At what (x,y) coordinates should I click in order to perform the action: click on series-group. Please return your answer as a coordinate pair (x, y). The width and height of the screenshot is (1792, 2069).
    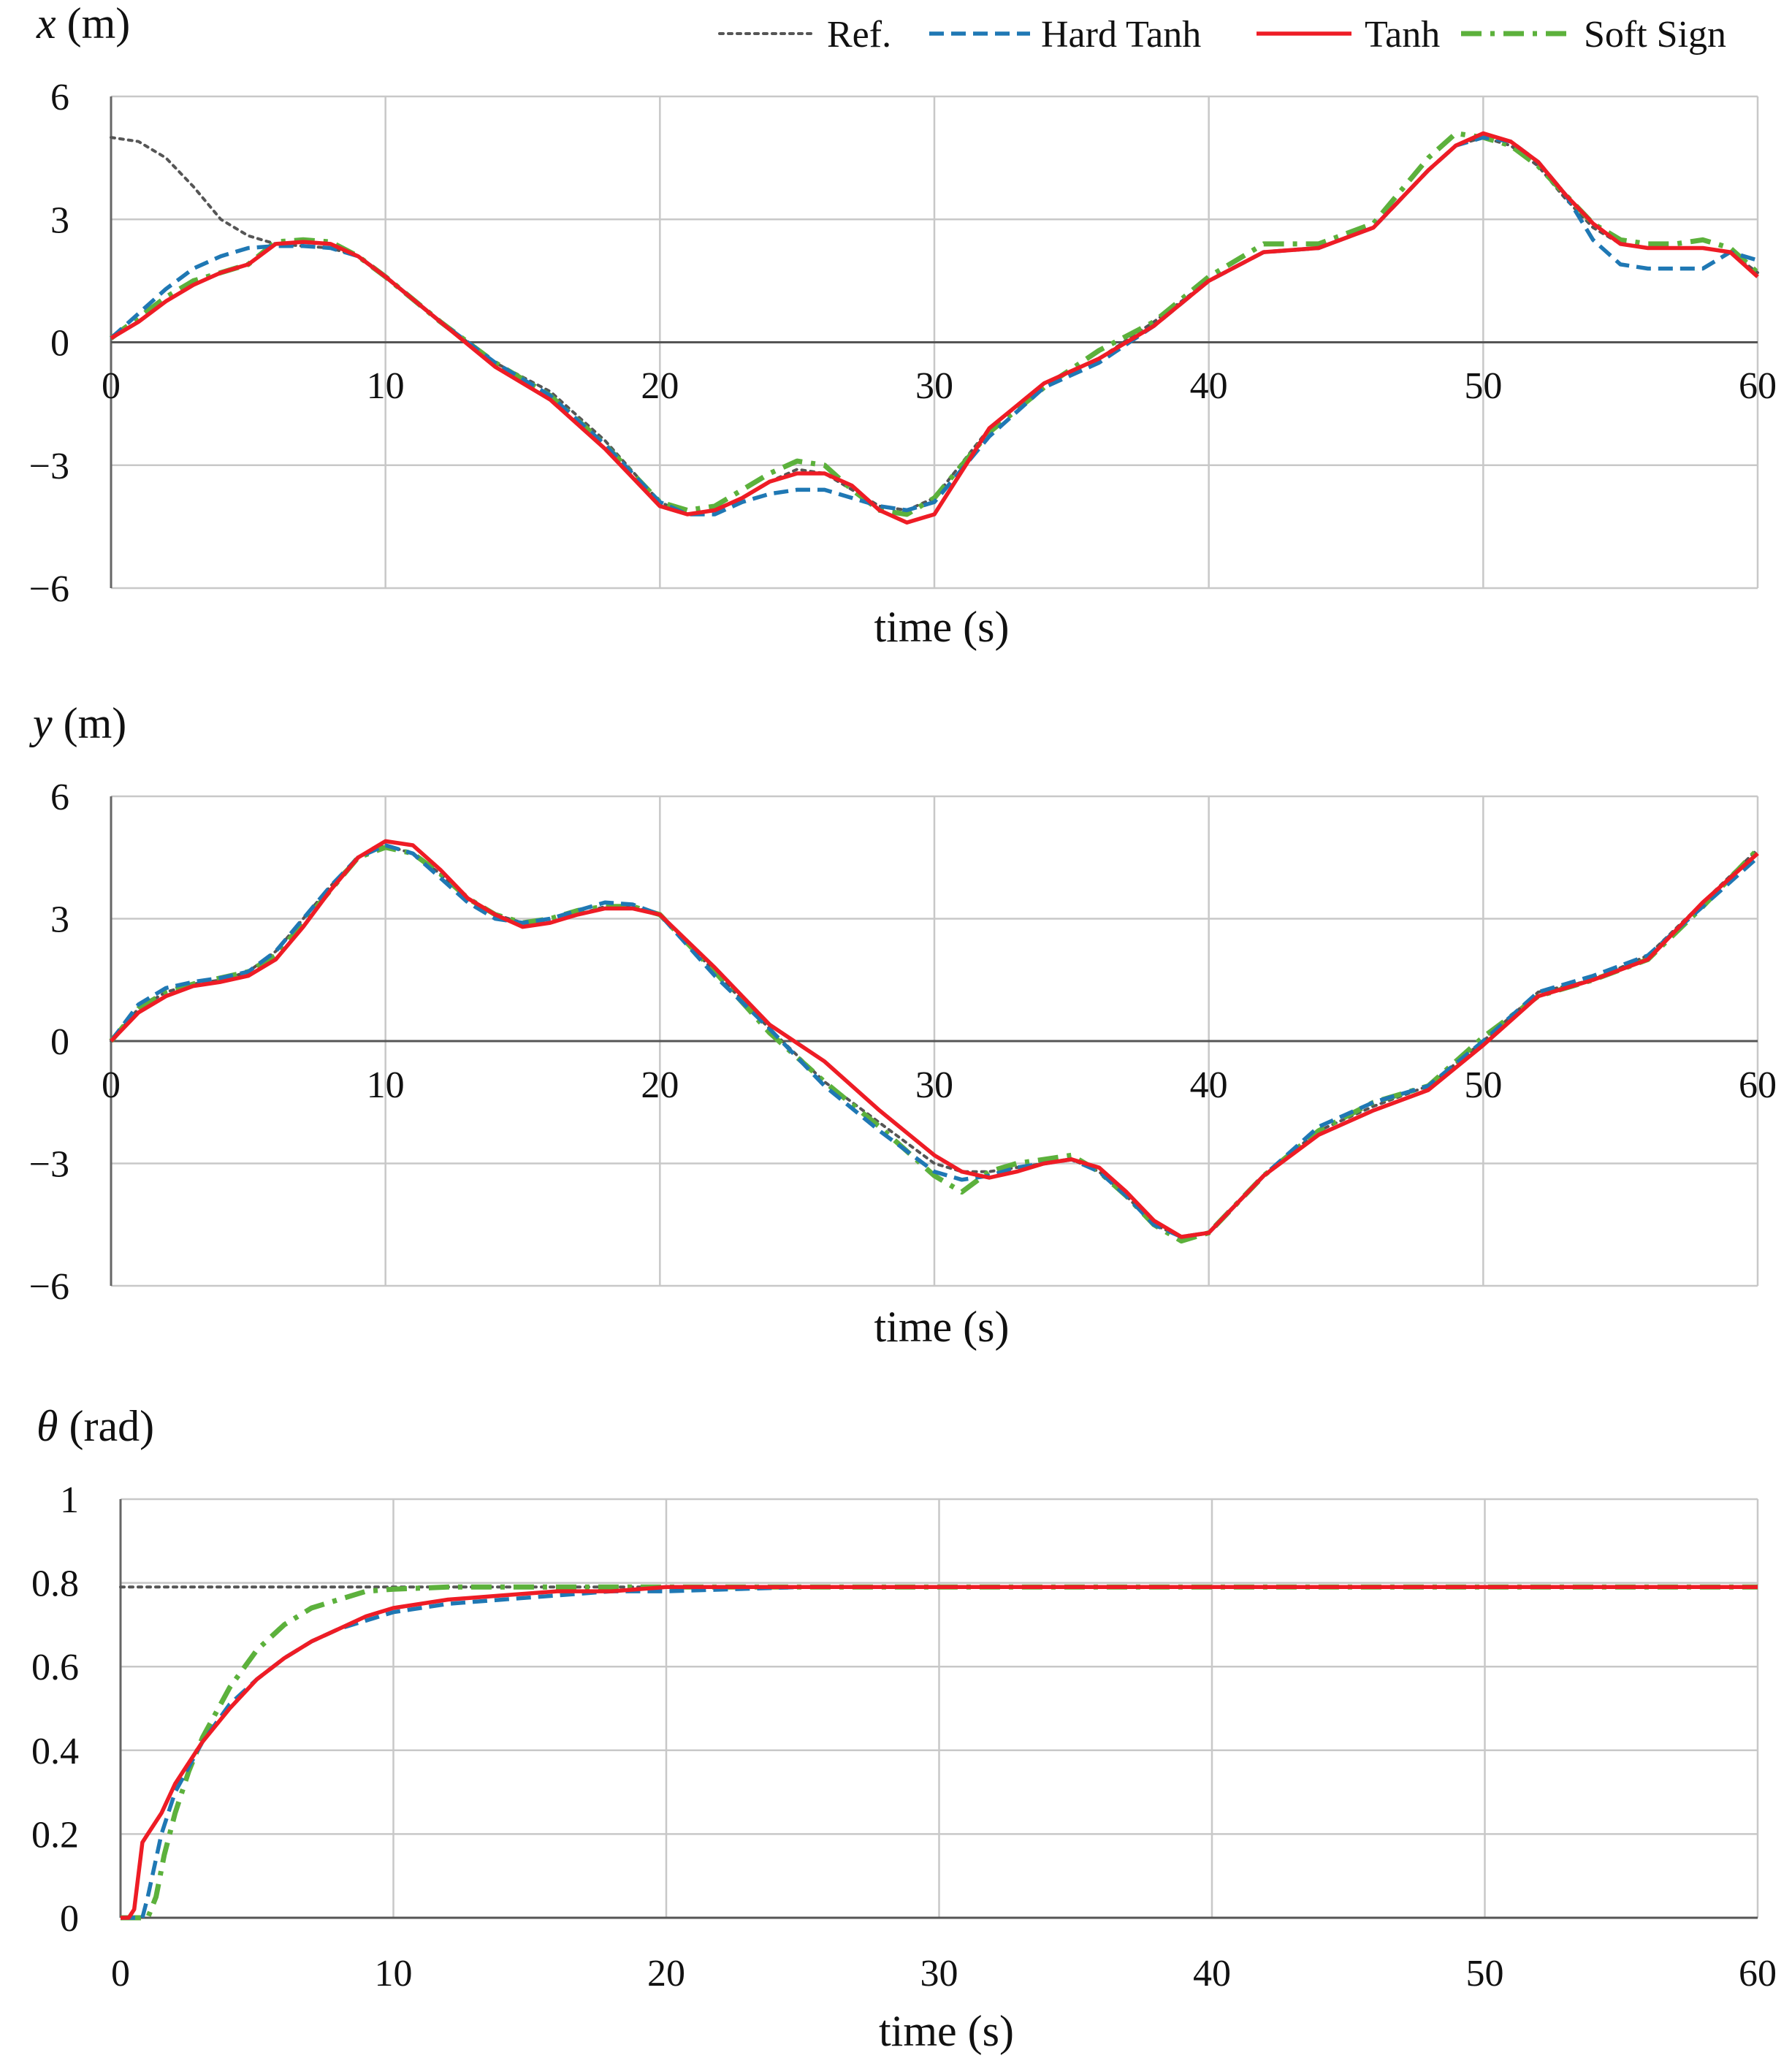
    Looking at the image, I should click on (939, 1753).